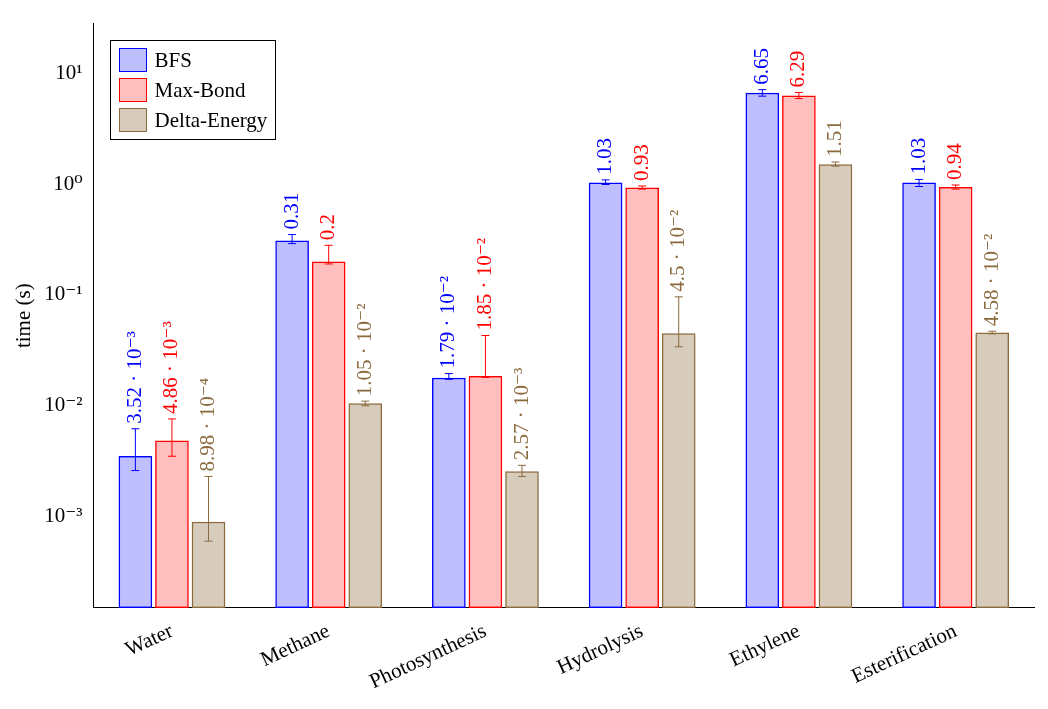  What do you see at coordinates (69, 71) in the screenshot?
I see `y-tick-label: 10¹` at bounding box center [69, 71].